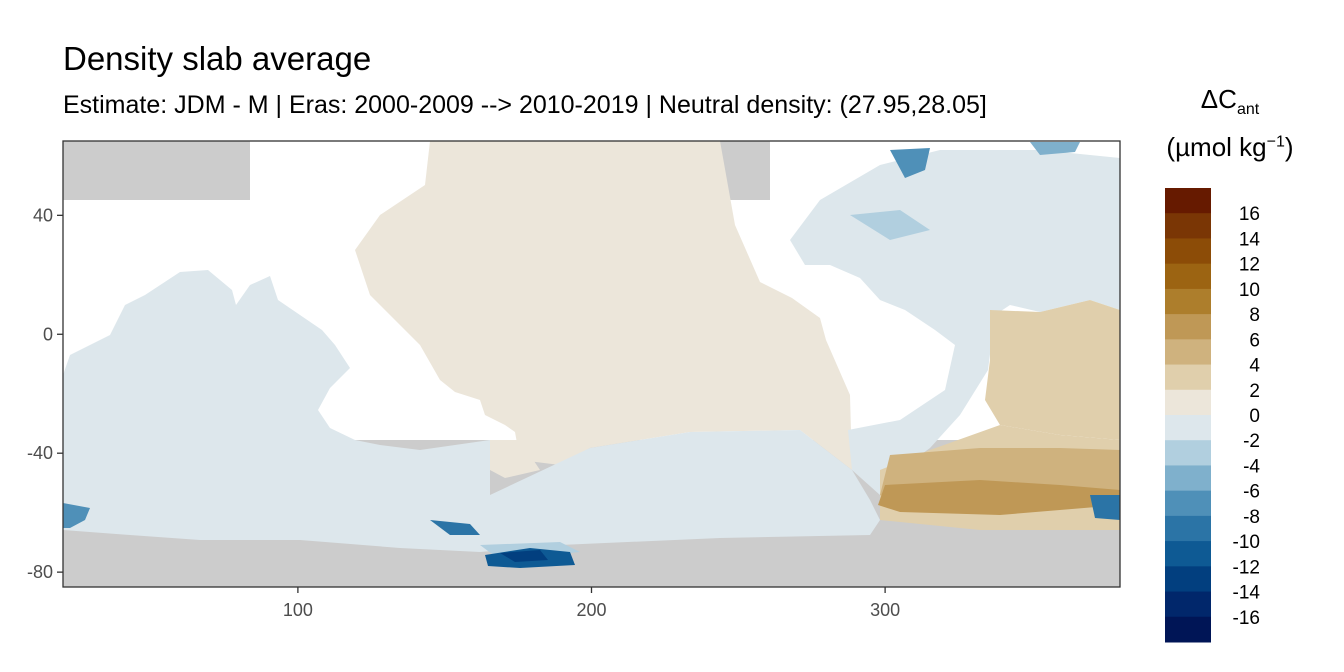 This screenshot has width=1344, height=672. I want to click on legend-label: -2, so click(1251, 441).